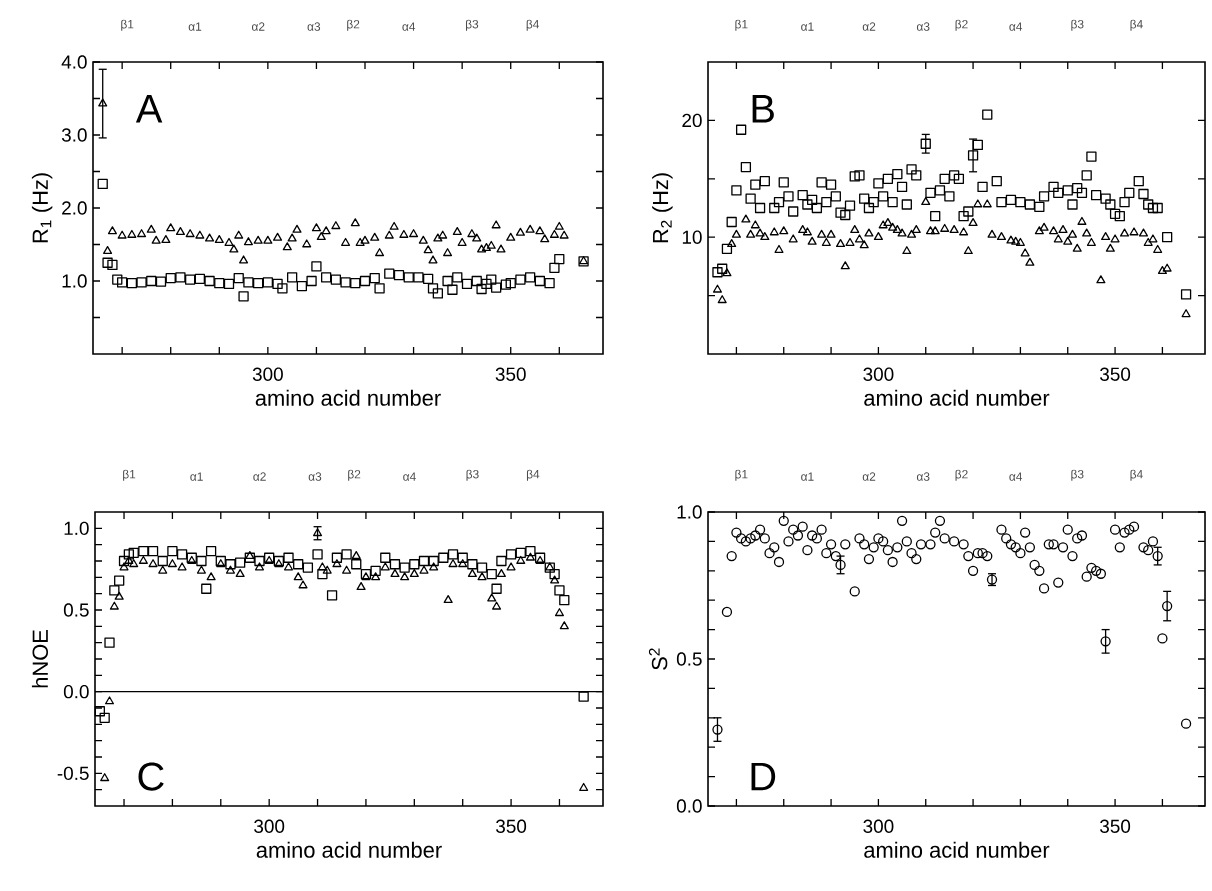  What do you see at coordinates (40, 659) in the screenshot?
I see `y-axis-title: hNOE` at bounding box center [40, 659].